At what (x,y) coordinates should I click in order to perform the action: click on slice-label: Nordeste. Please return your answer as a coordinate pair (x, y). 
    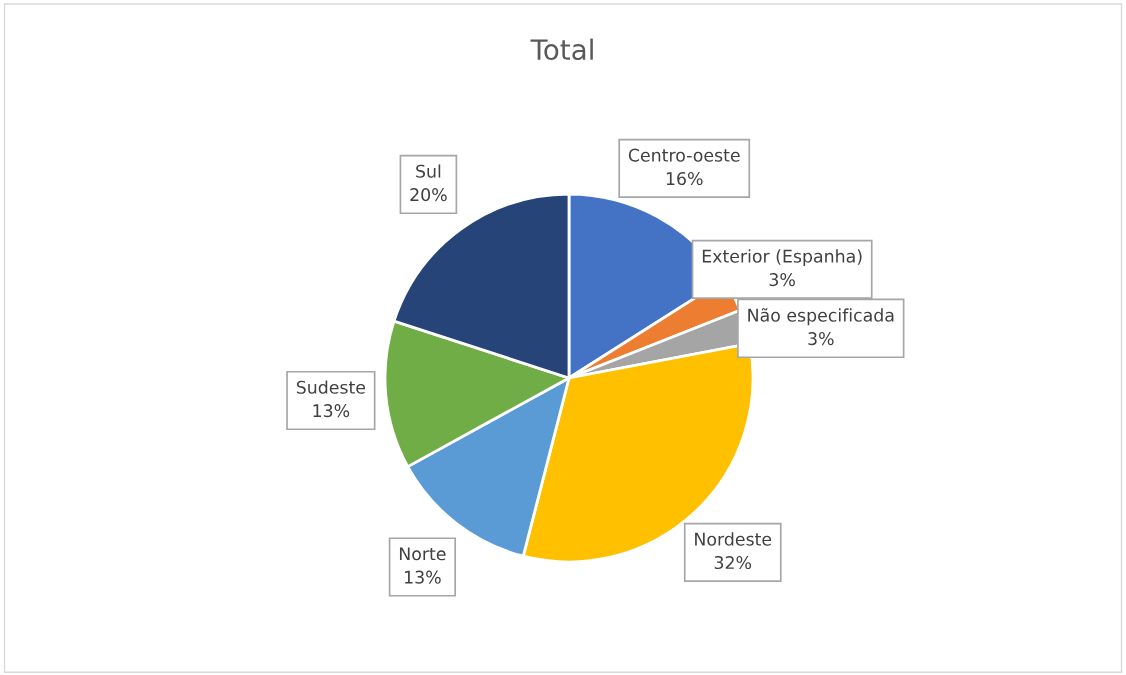
    Looking at the image, I should click on (733, 539).